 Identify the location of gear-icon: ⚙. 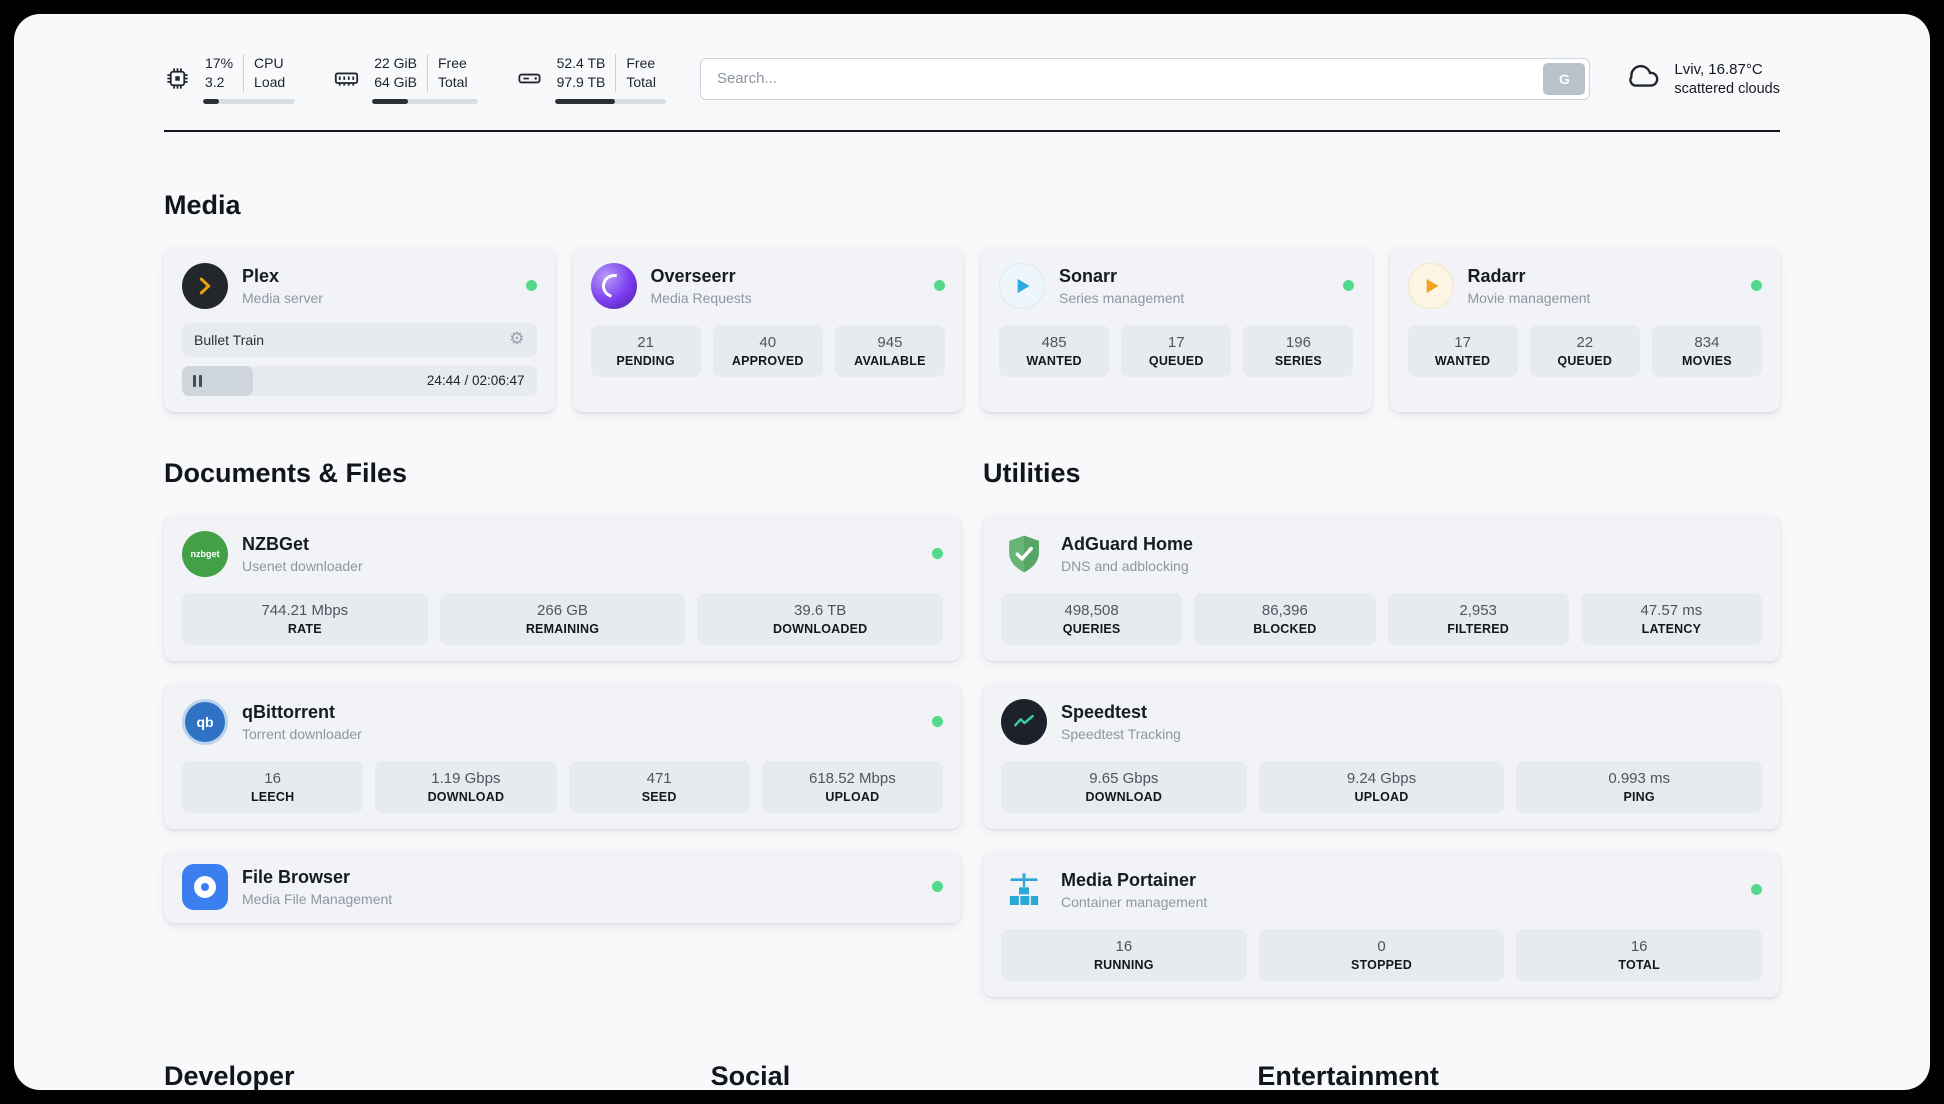
(517, 339).